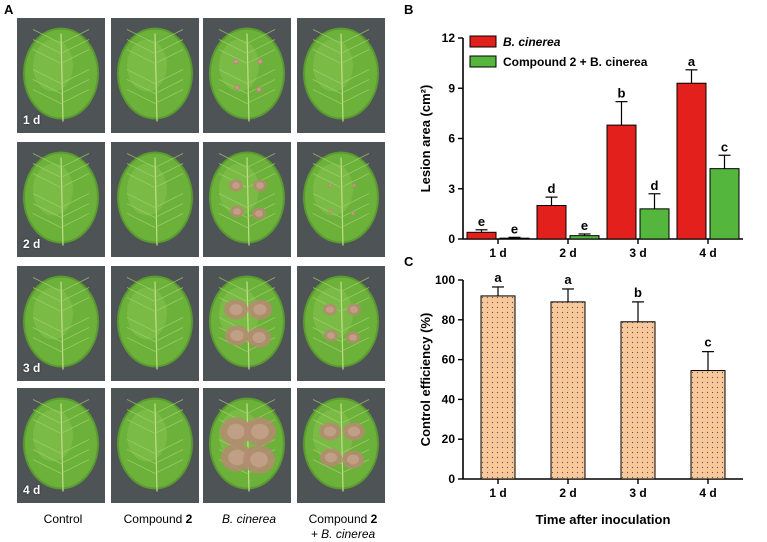 The width and height of the screenshot is (767, 542). I want to click on day-label: 4 d, so click(32, 490).